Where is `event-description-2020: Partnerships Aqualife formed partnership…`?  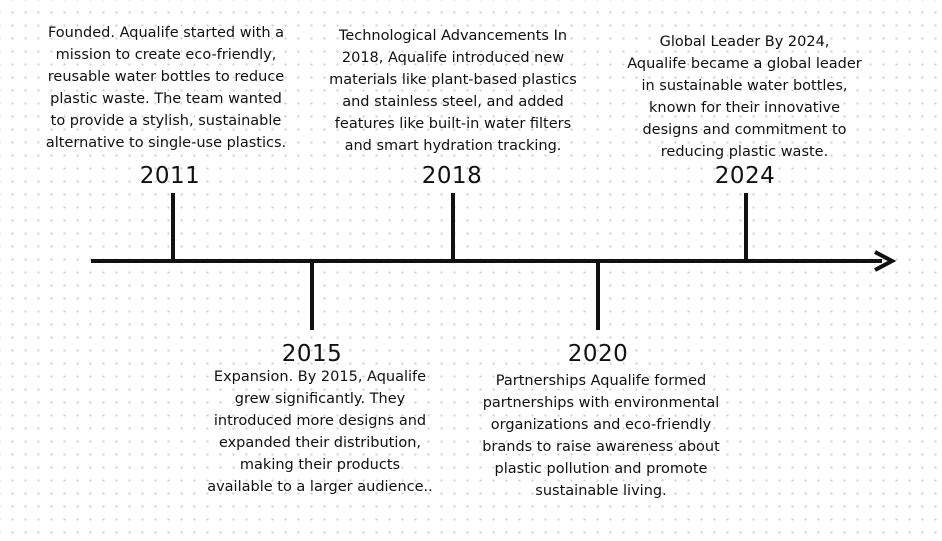
event-description-2020: Partnerships Aqualife formed partnership… is located at coordinates (601, 436).